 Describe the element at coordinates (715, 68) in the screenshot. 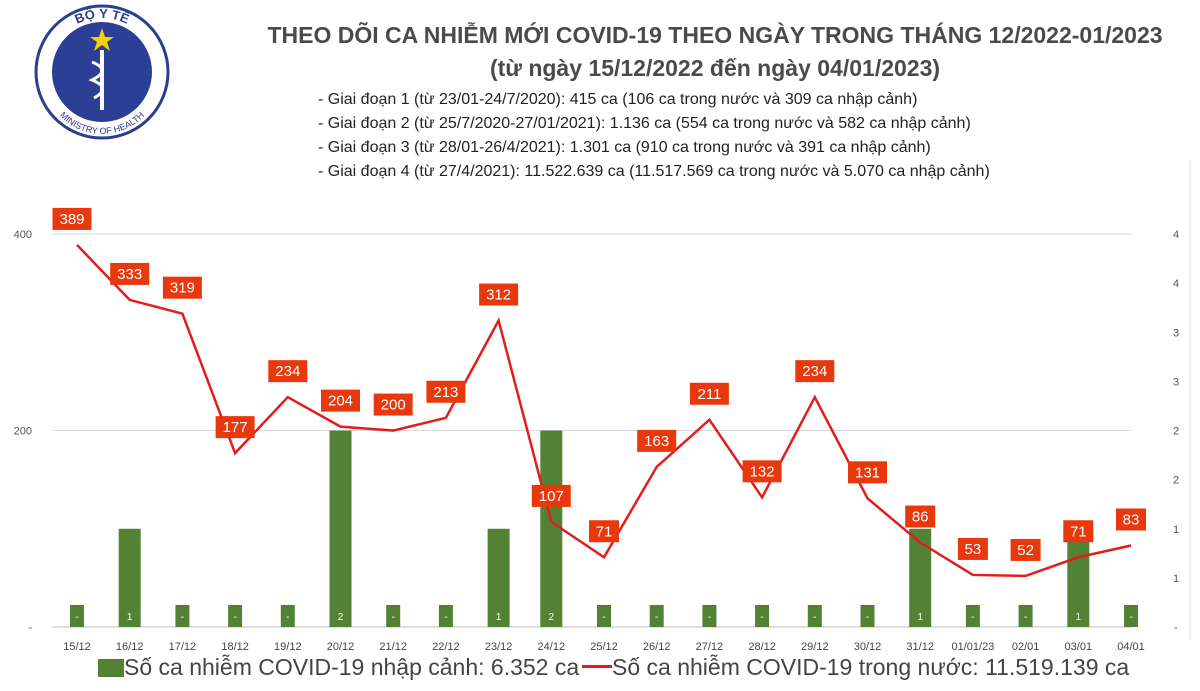

I see `chart-subtitle: (từ ngày 15/12/2022 đến ngày 04/01/2023)` at that location.